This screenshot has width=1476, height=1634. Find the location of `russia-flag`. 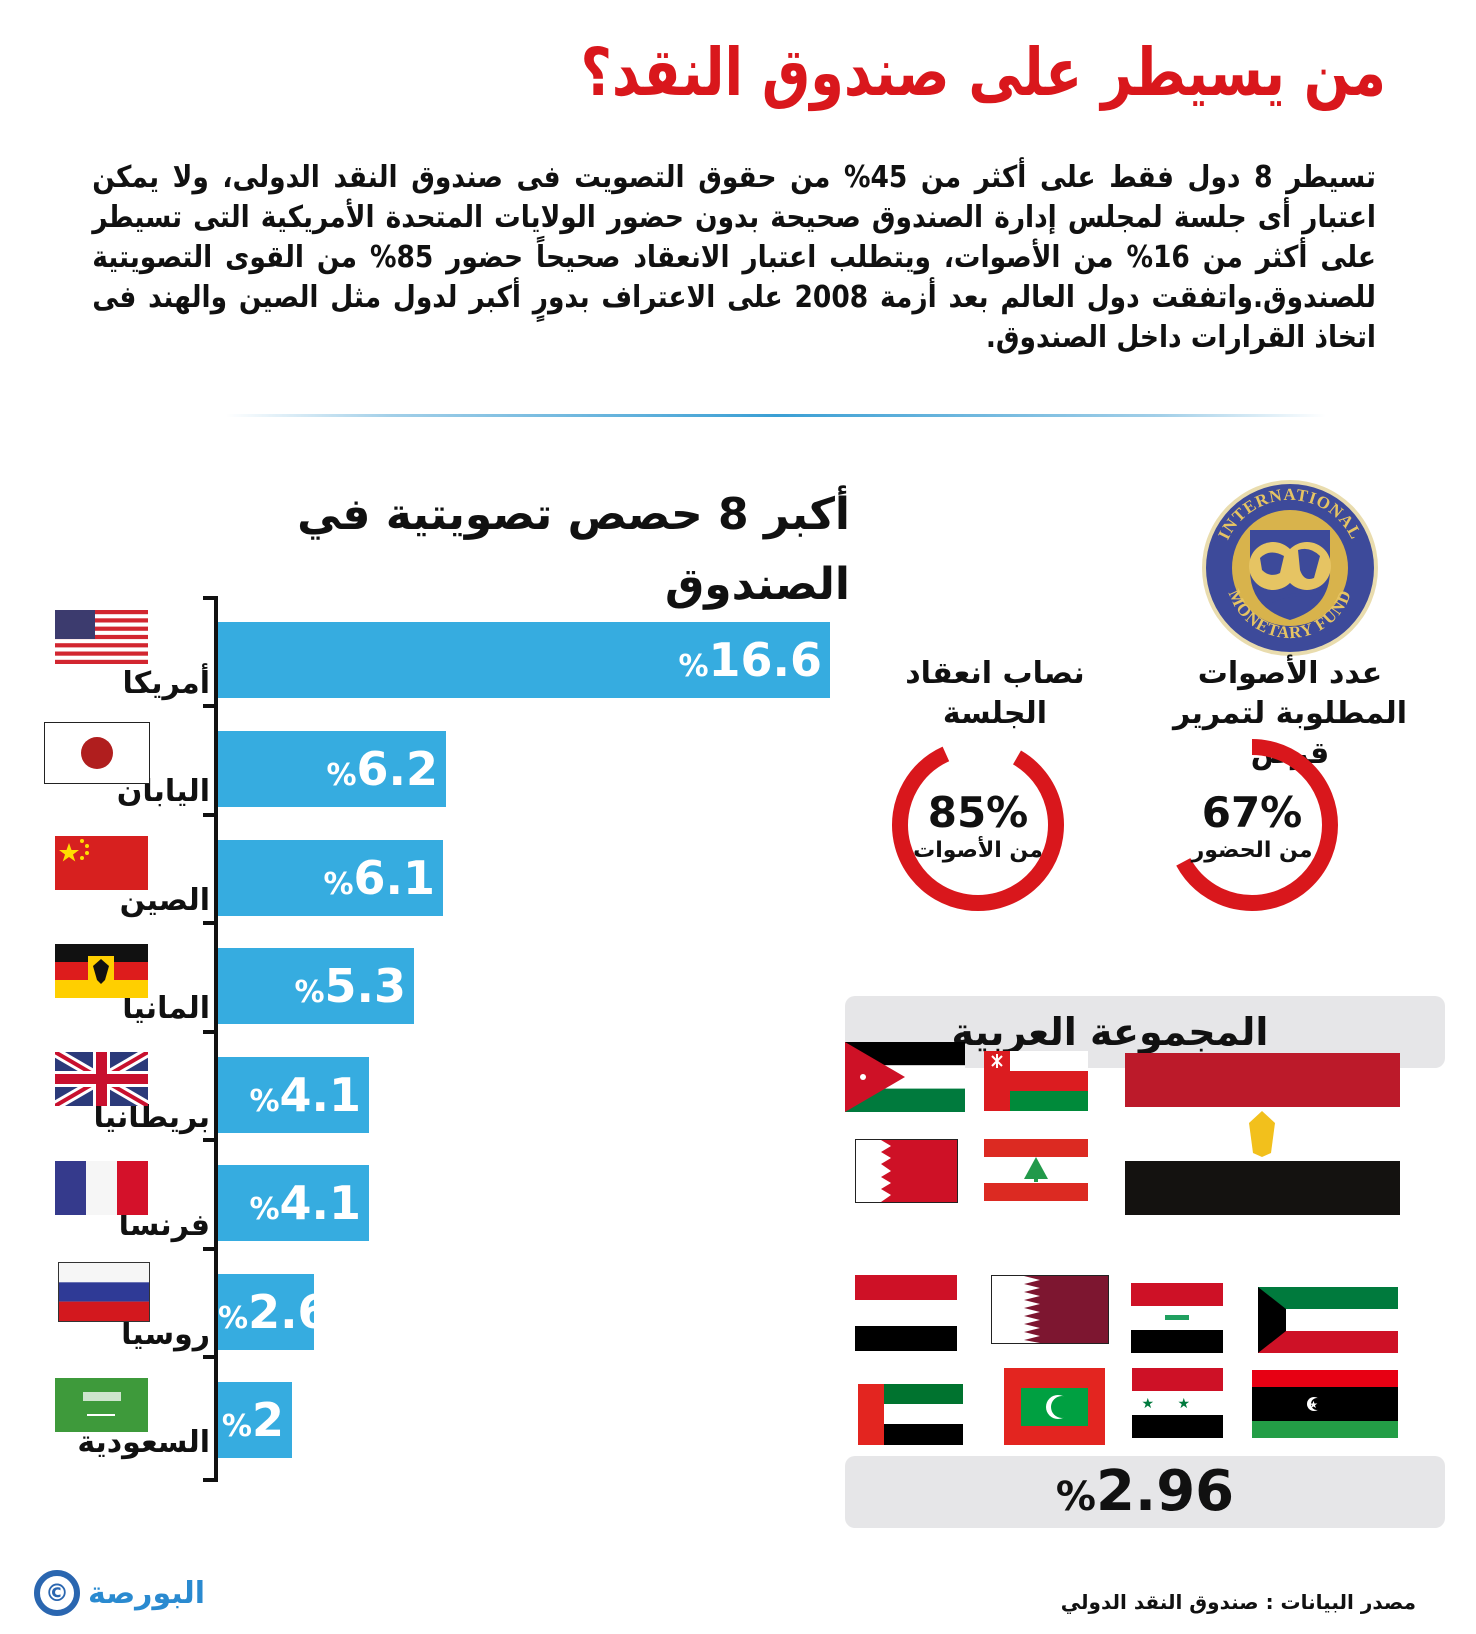

russia-flag is located at coordinates (104, 1292).